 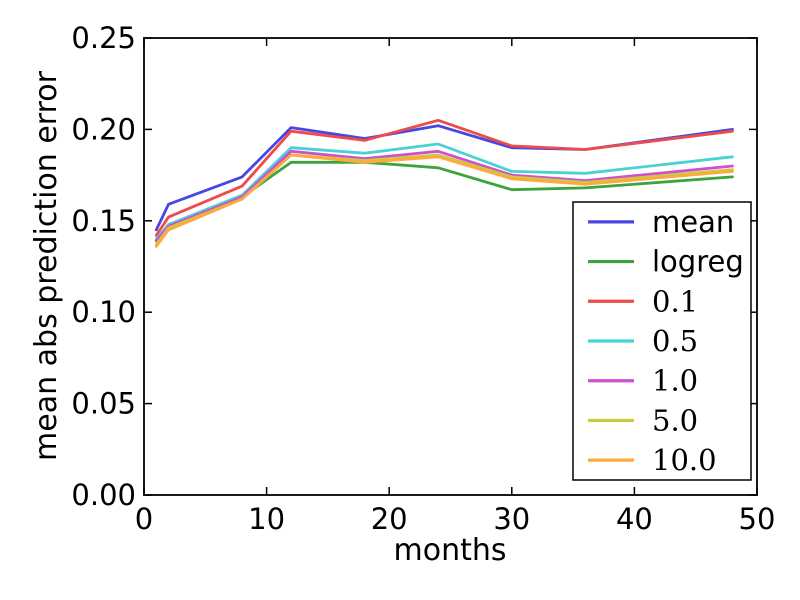 I want to click on series-line-0.5, so click(x=444, y=191).